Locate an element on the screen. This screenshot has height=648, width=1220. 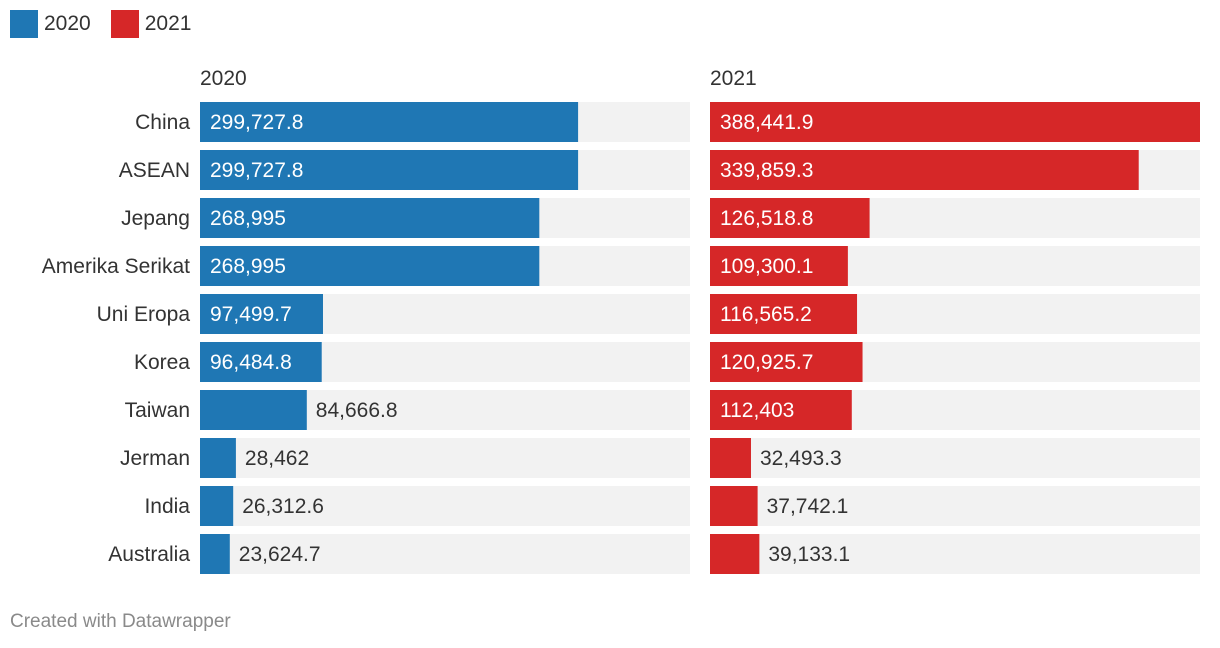
category-label-uni-eropa: Uni Eropa is located at coordinates (144, 314).